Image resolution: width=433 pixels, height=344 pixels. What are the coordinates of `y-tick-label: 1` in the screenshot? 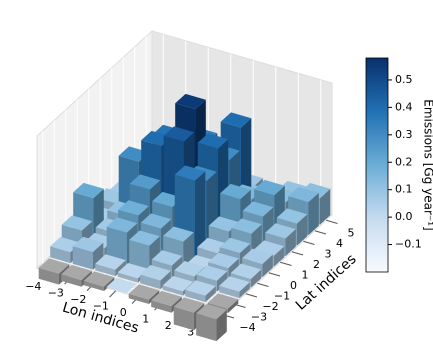 It's located at (305, 274).